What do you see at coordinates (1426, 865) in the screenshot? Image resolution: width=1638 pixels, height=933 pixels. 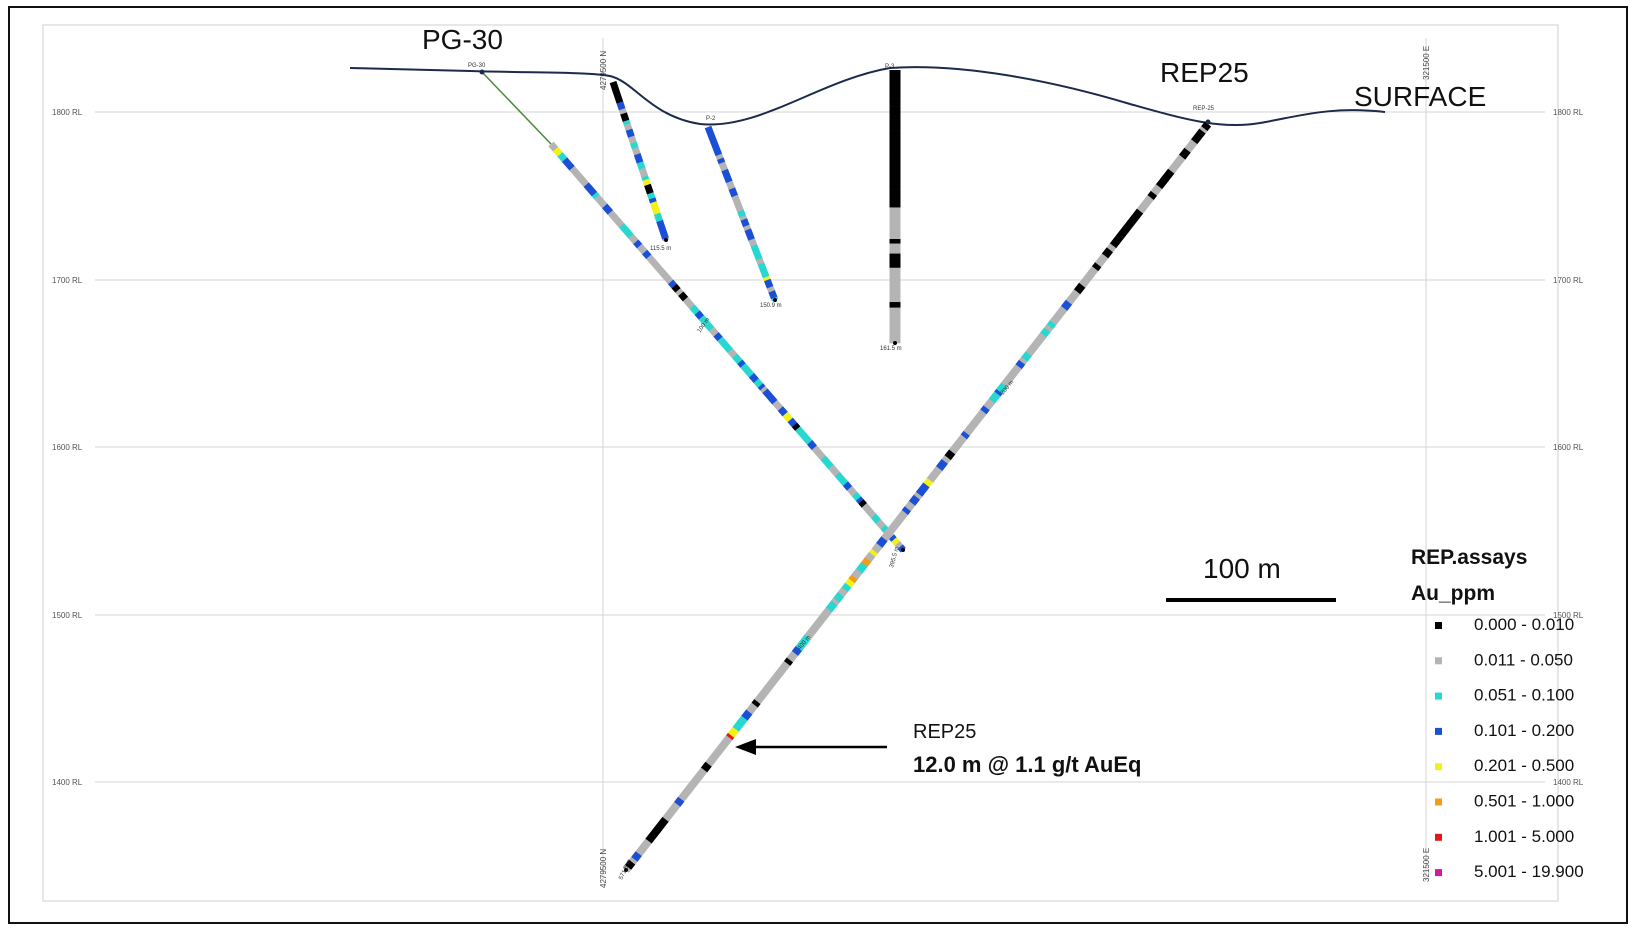 I see `easting-label-bottom: 321500 E` at bounding box center [1426, 865].